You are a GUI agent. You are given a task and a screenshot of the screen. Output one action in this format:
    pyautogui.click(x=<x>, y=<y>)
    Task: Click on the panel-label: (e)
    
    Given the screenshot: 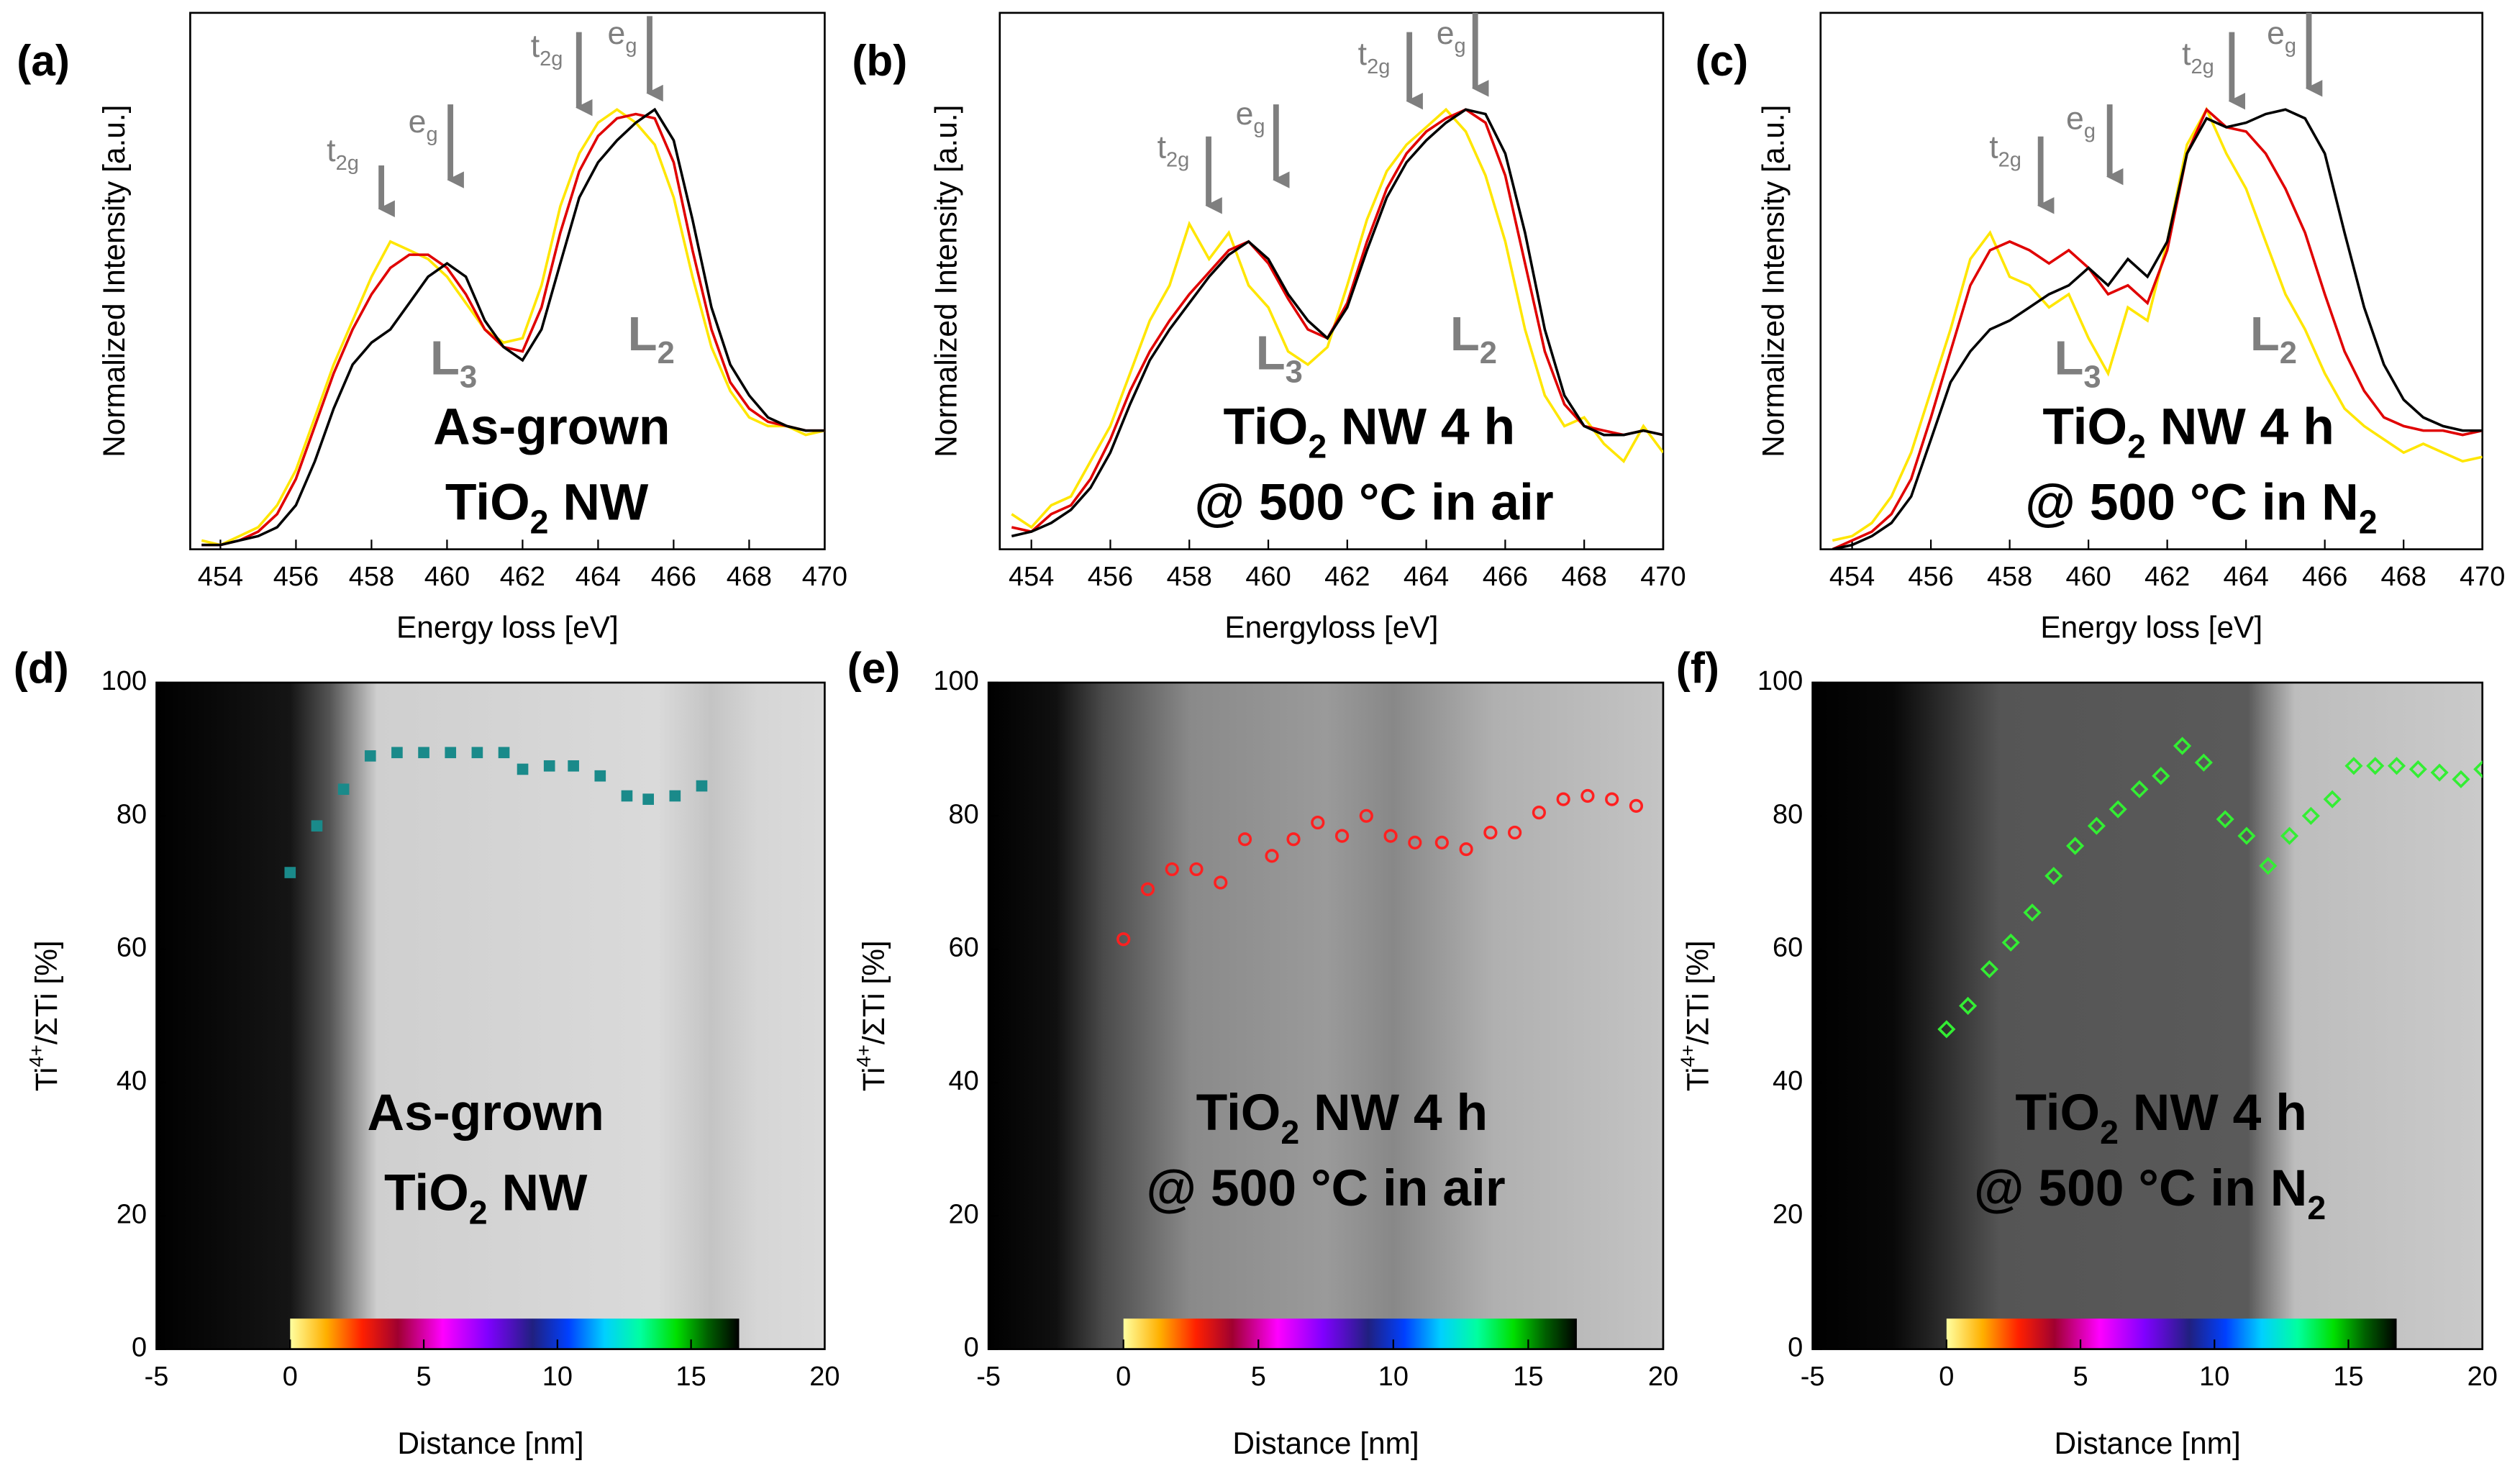 What is the action you would take?
    pyautogui.click(x=874, y=667)
    